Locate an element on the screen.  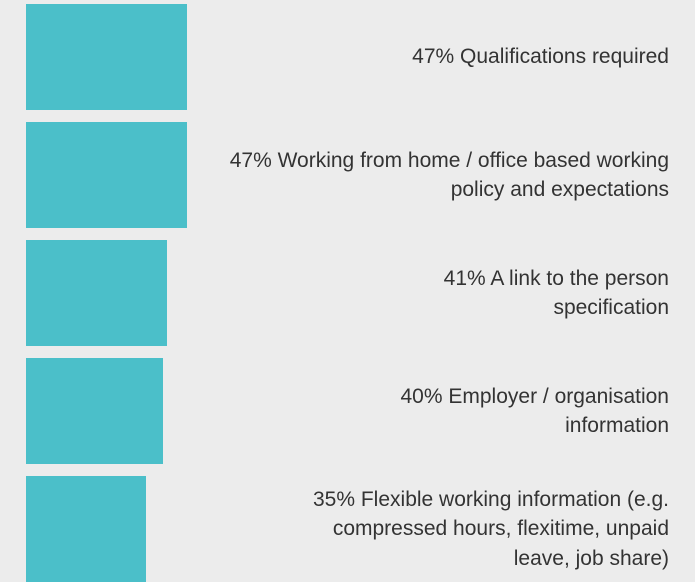
value-label: 40% is located at coordinates (421, 396).